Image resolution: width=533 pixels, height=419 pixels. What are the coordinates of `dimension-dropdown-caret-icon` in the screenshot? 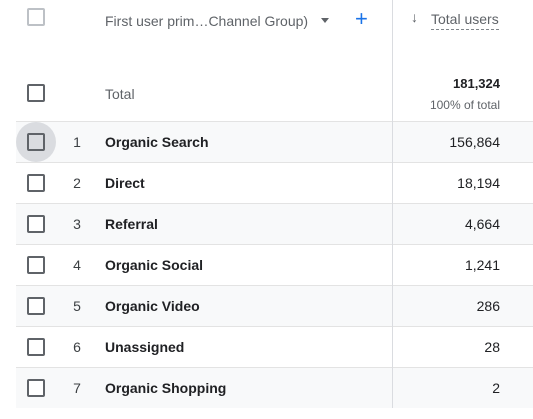 It's located at (325, 20).